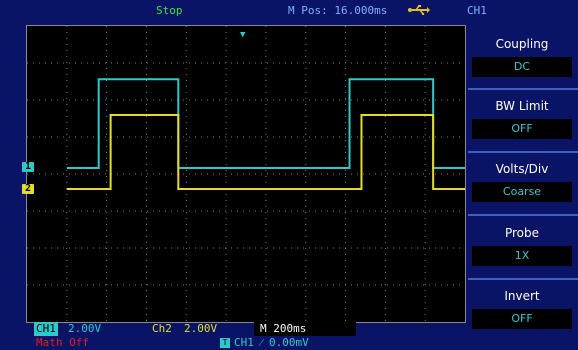 This screenshot has width=578, height=350. What do you see at coordinates (522, 256) in the screenshot?
I see `menu-probe-value: 1X` at bounding box center [522, 256].